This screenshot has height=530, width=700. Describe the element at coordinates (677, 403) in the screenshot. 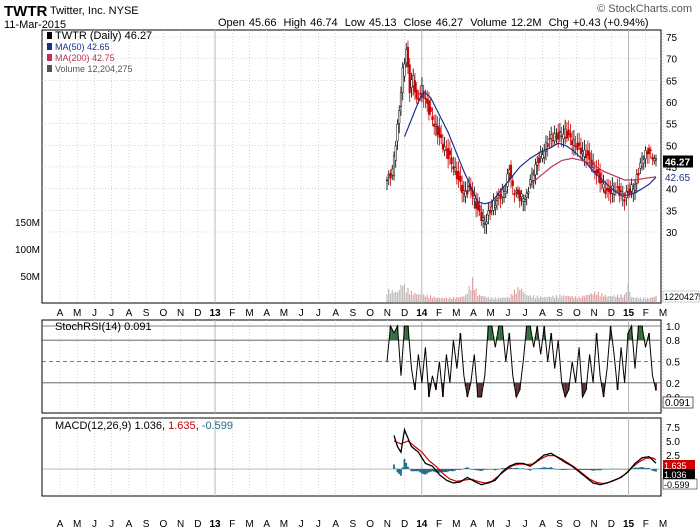

I see `stoch-tag: 0.091` at that location.